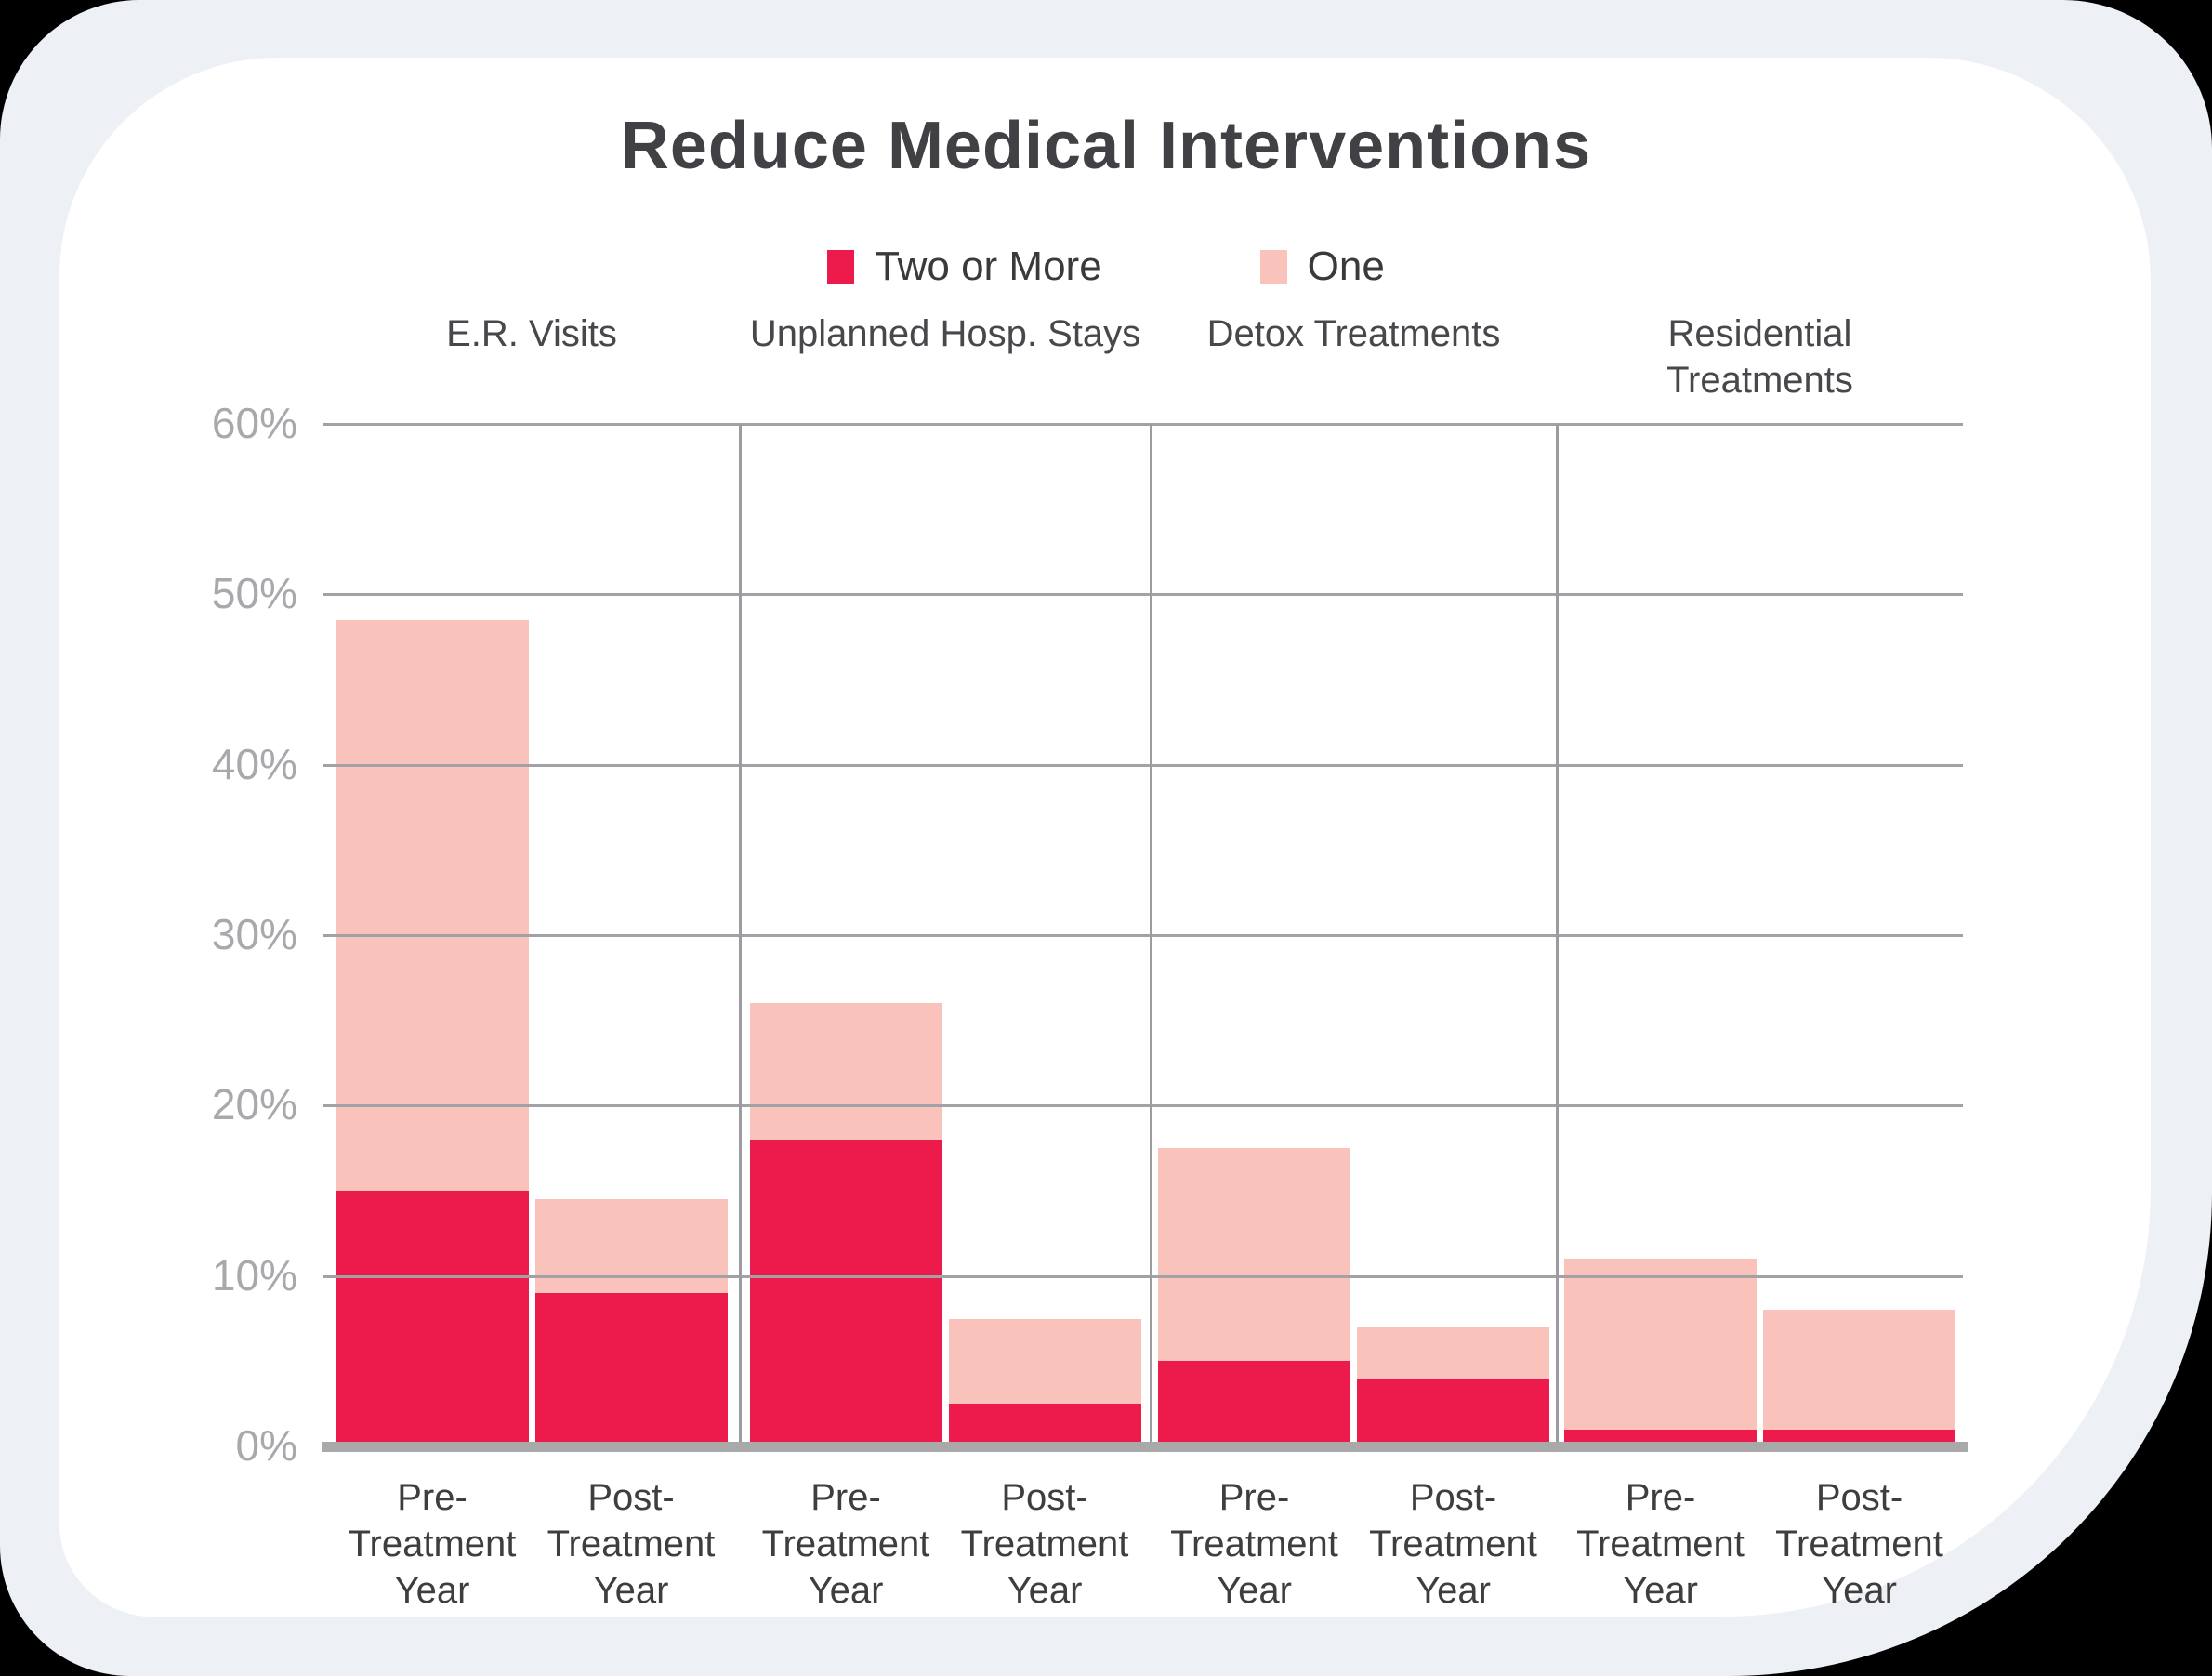 This screenshot has height=1676, width=2212. What do you see at coordinates (1143, 1276) in the screenshot?
I see `gridline-10%` at bounding box center [1143, 1276].